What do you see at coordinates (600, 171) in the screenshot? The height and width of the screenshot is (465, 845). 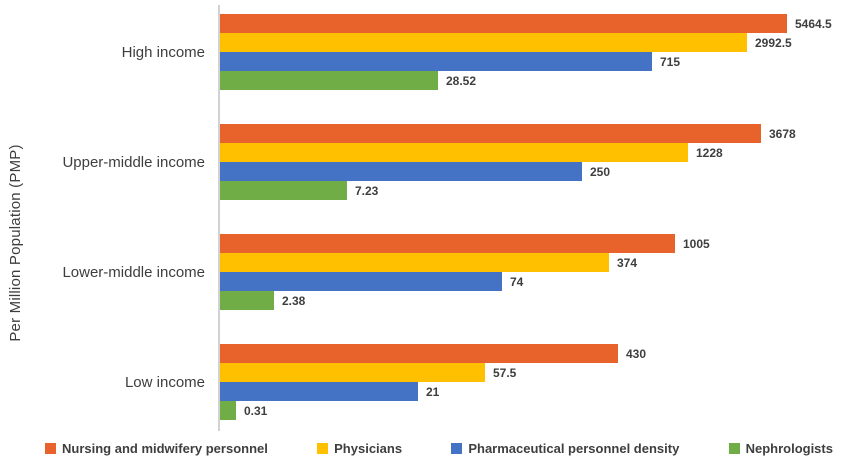 I see `data-label: 250` at bounding box center [600, 171].